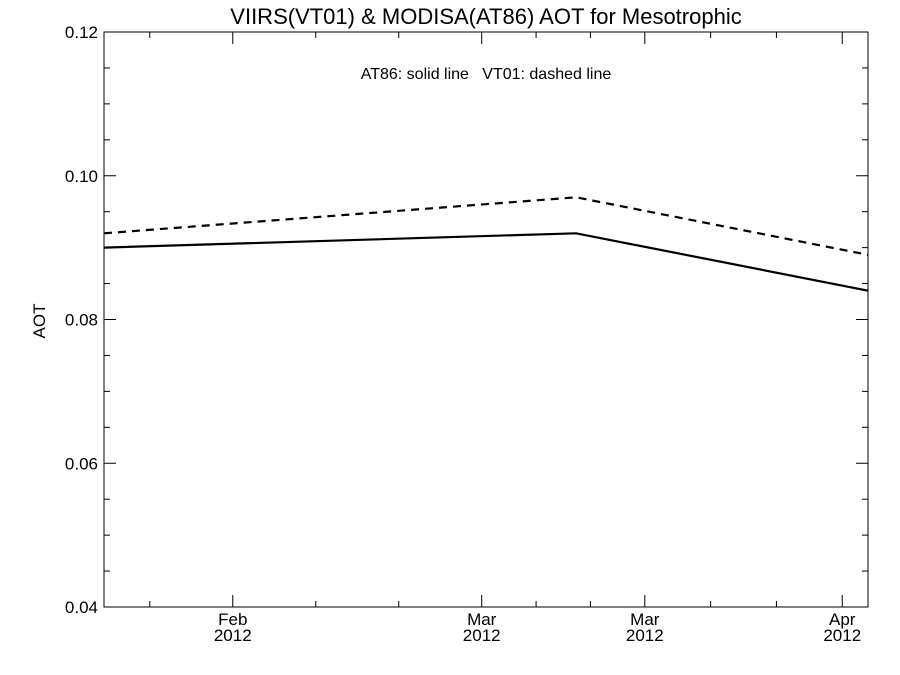  What do you see at coordinates (39, 321) in the screenshot?
I see `y-axis-title: AOT` at bounding box center [39, 321].